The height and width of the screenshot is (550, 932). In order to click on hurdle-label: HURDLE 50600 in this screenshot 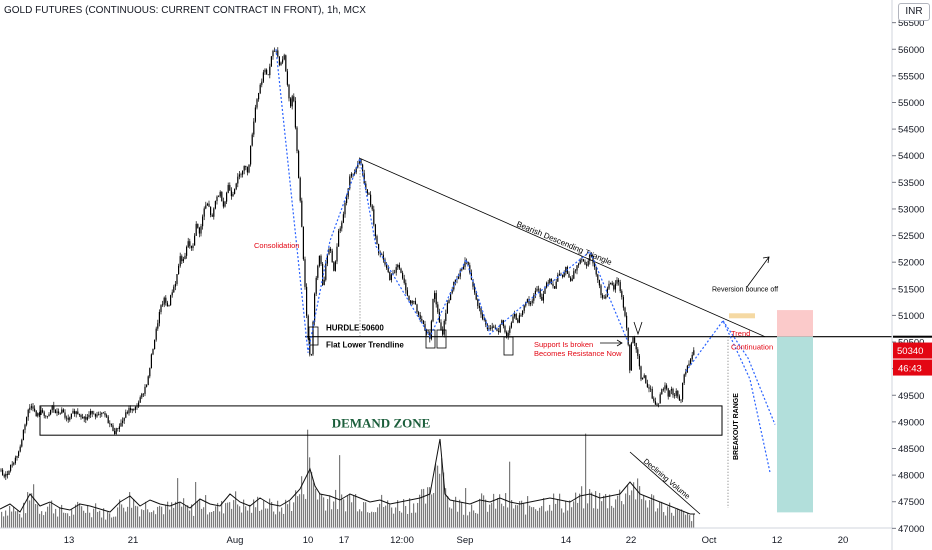, I will do `click(355, 328)`.